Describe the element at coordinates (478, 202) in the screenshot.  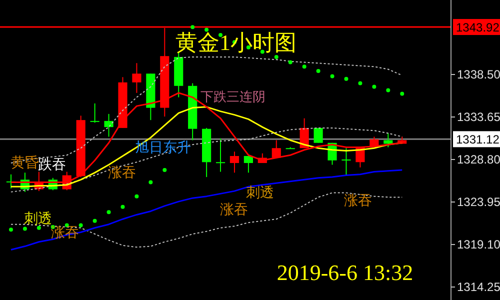
I see `y-tick-label: 1323.95` at that location.